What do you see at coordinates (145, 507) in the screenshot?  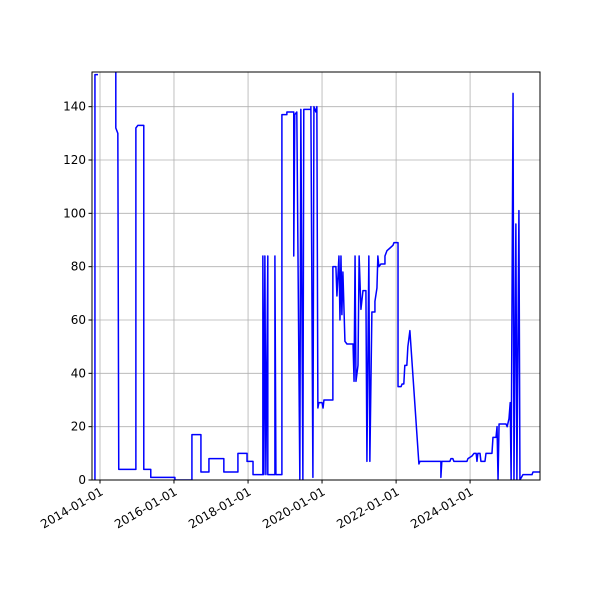 I see `x-tick-label: 2016-01-01` at bounding box center [145, 507].